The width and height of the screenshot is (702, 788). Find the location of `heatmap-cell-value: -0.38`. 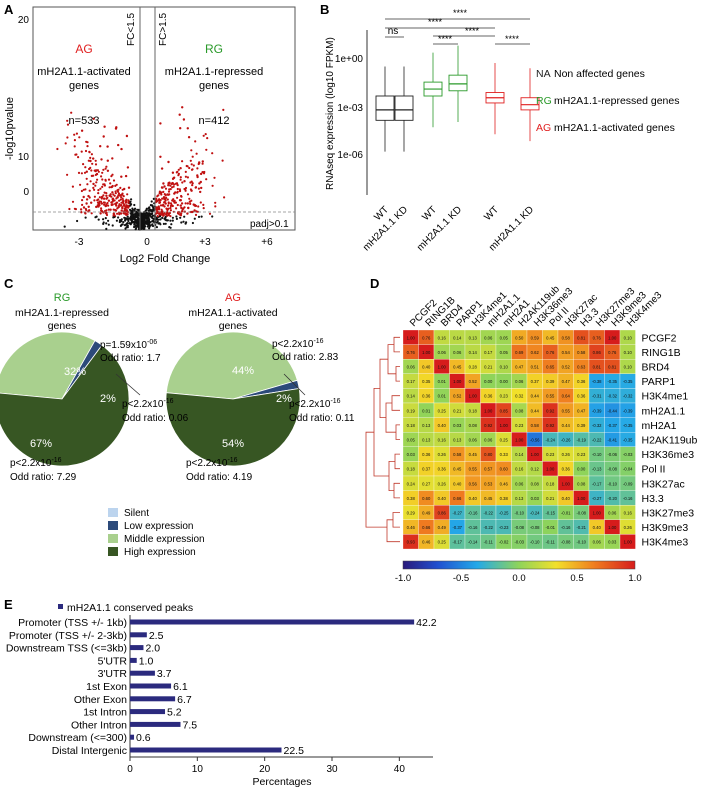

heatmap-cell-value: -0.38 is located at coordinates (597, 381).